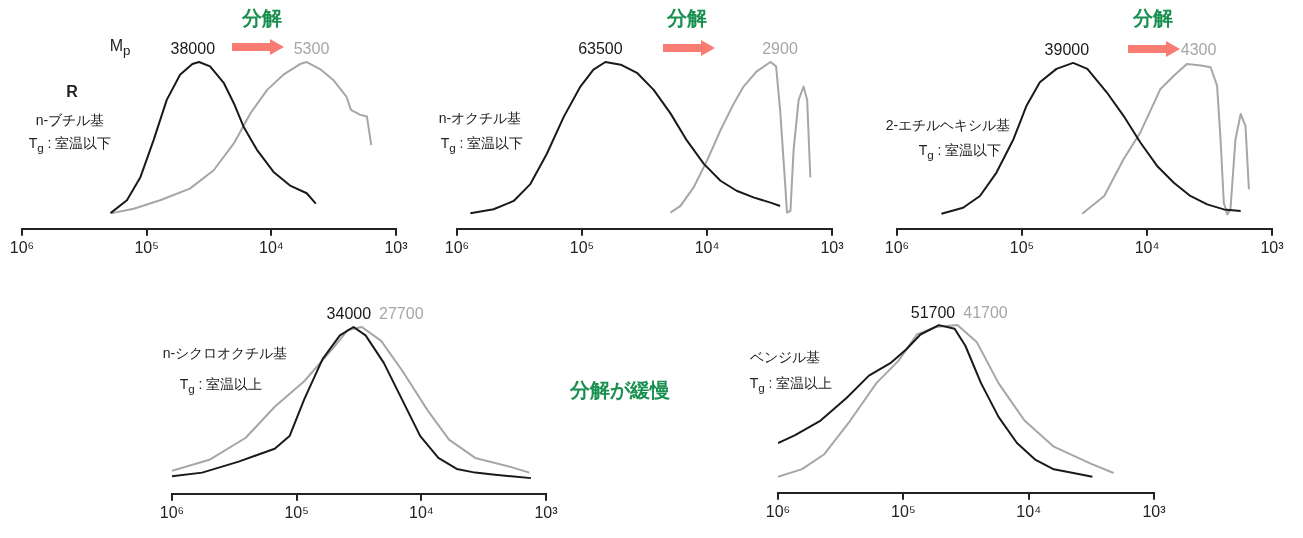  Describe the element at coordinates (225, 353) in the screenshot. I see `annotation: n-シクロオクチル基` at that location.